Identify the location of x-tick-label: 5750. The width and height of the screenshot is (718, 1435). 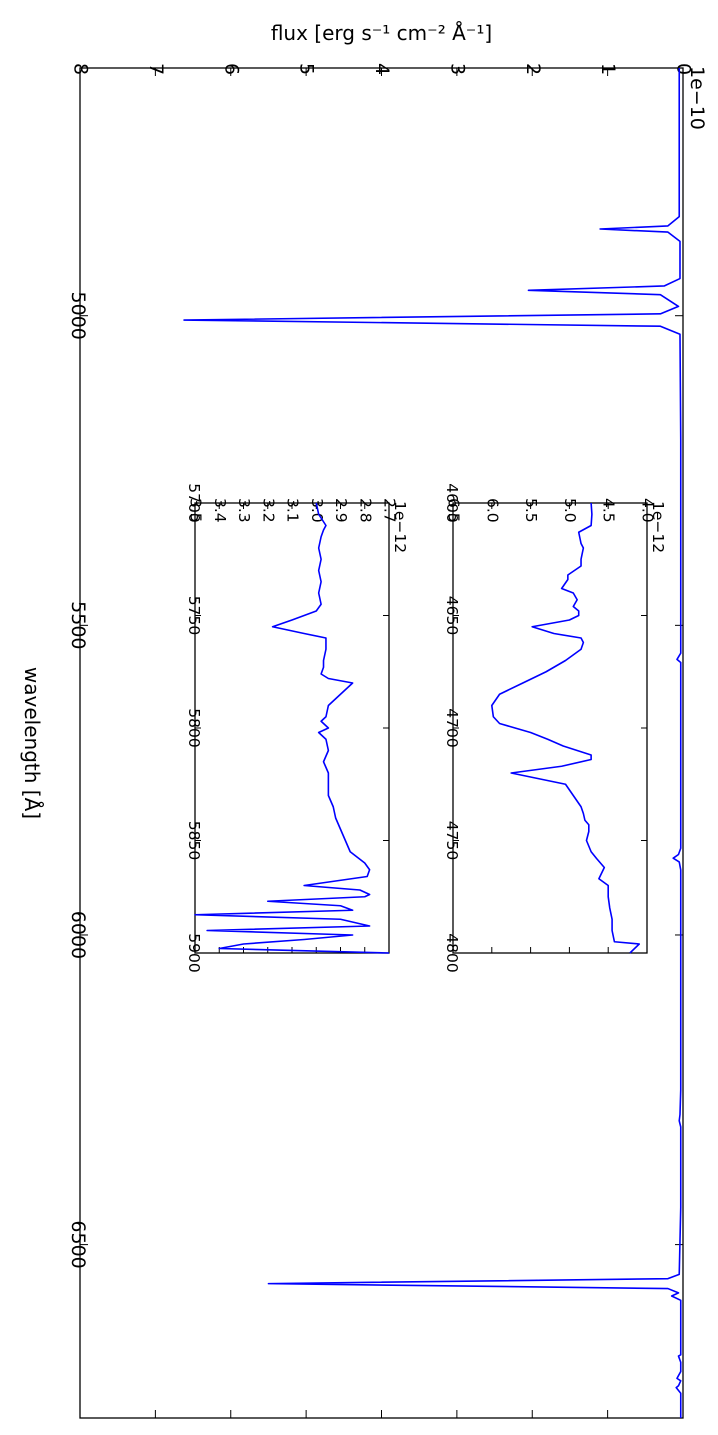
(194, 615).